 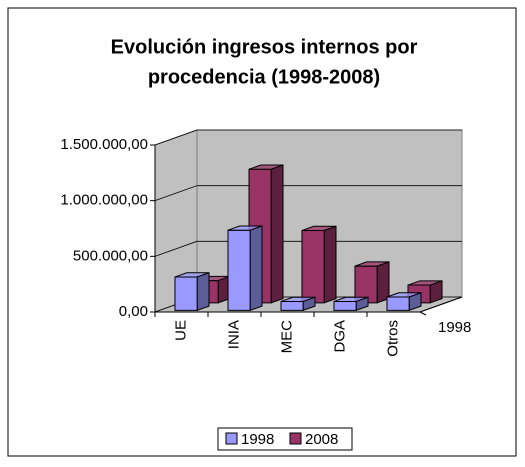 I want to click on legend-box, so click(x=285, y=439).